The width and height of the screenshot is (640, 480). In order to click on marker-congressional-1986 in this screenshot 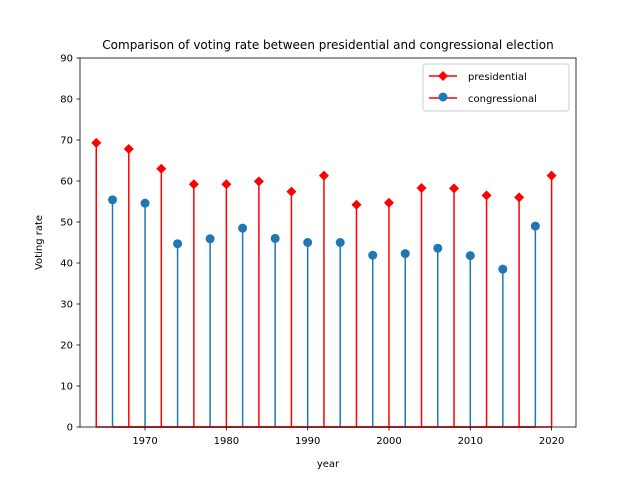, I will do `click(275, 238)`.